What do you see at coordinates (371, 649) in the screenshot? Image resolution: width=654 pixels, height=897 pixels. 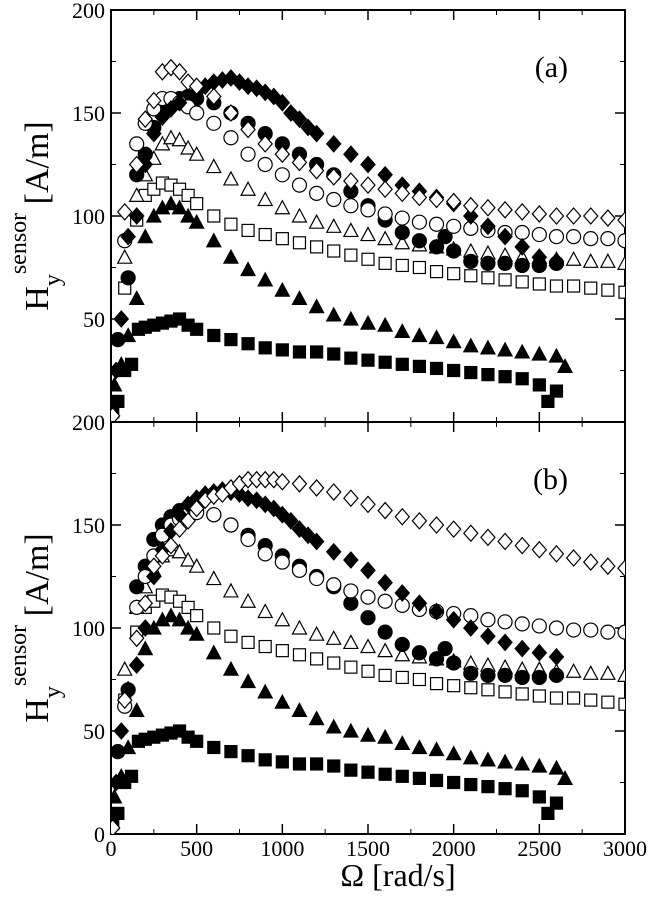 I see `series-open-square` at bounding box center [371, 649].